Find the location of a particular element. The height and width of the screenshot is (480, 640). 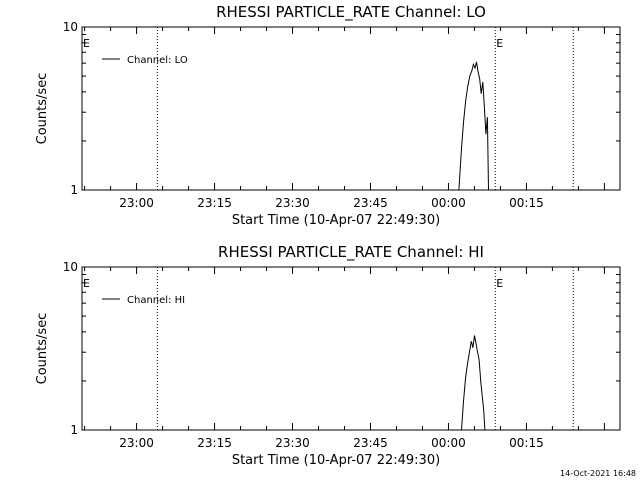

chart-title: RHESSI PARTICLE_RATE Channel: HI is located at coordinates (351, 252).